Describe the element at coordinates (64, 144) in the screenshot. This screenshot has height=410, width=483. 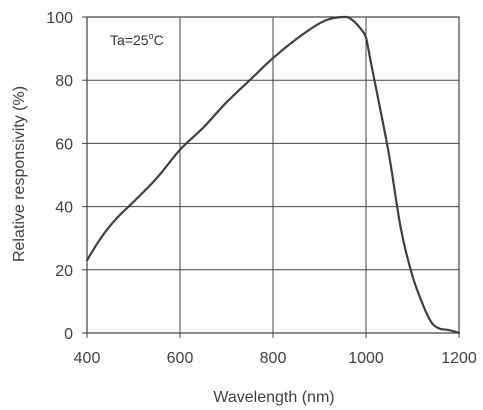
I see `y-tick-label: 60` at that location.